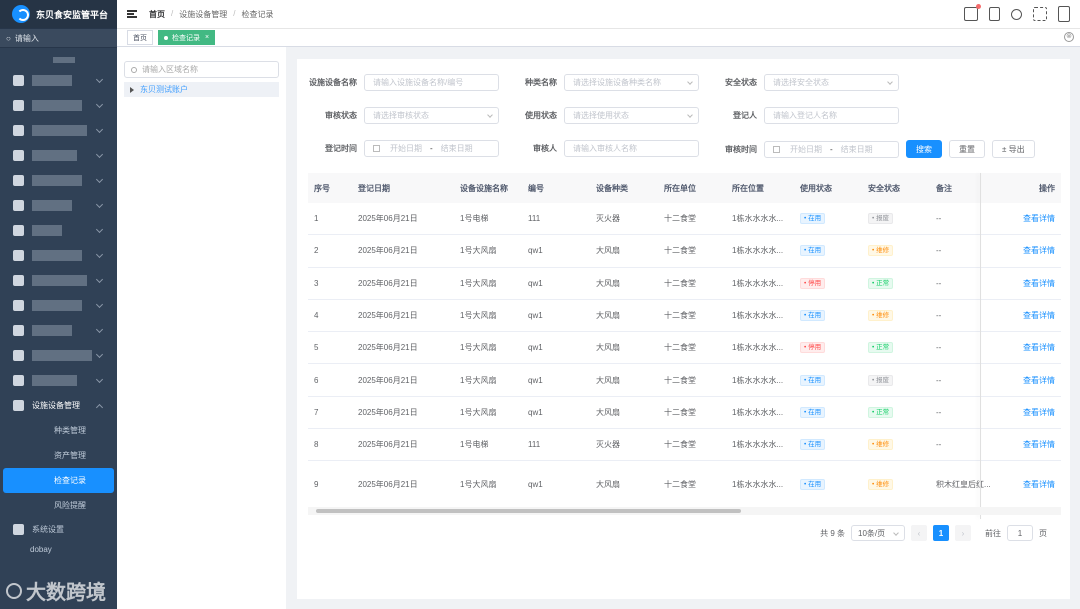 The image size is (1080, 609). What do you see at coordinates (816, 188) in the screenshot?
I see `column-header: 使用状态` at bounding box center [816, 188].